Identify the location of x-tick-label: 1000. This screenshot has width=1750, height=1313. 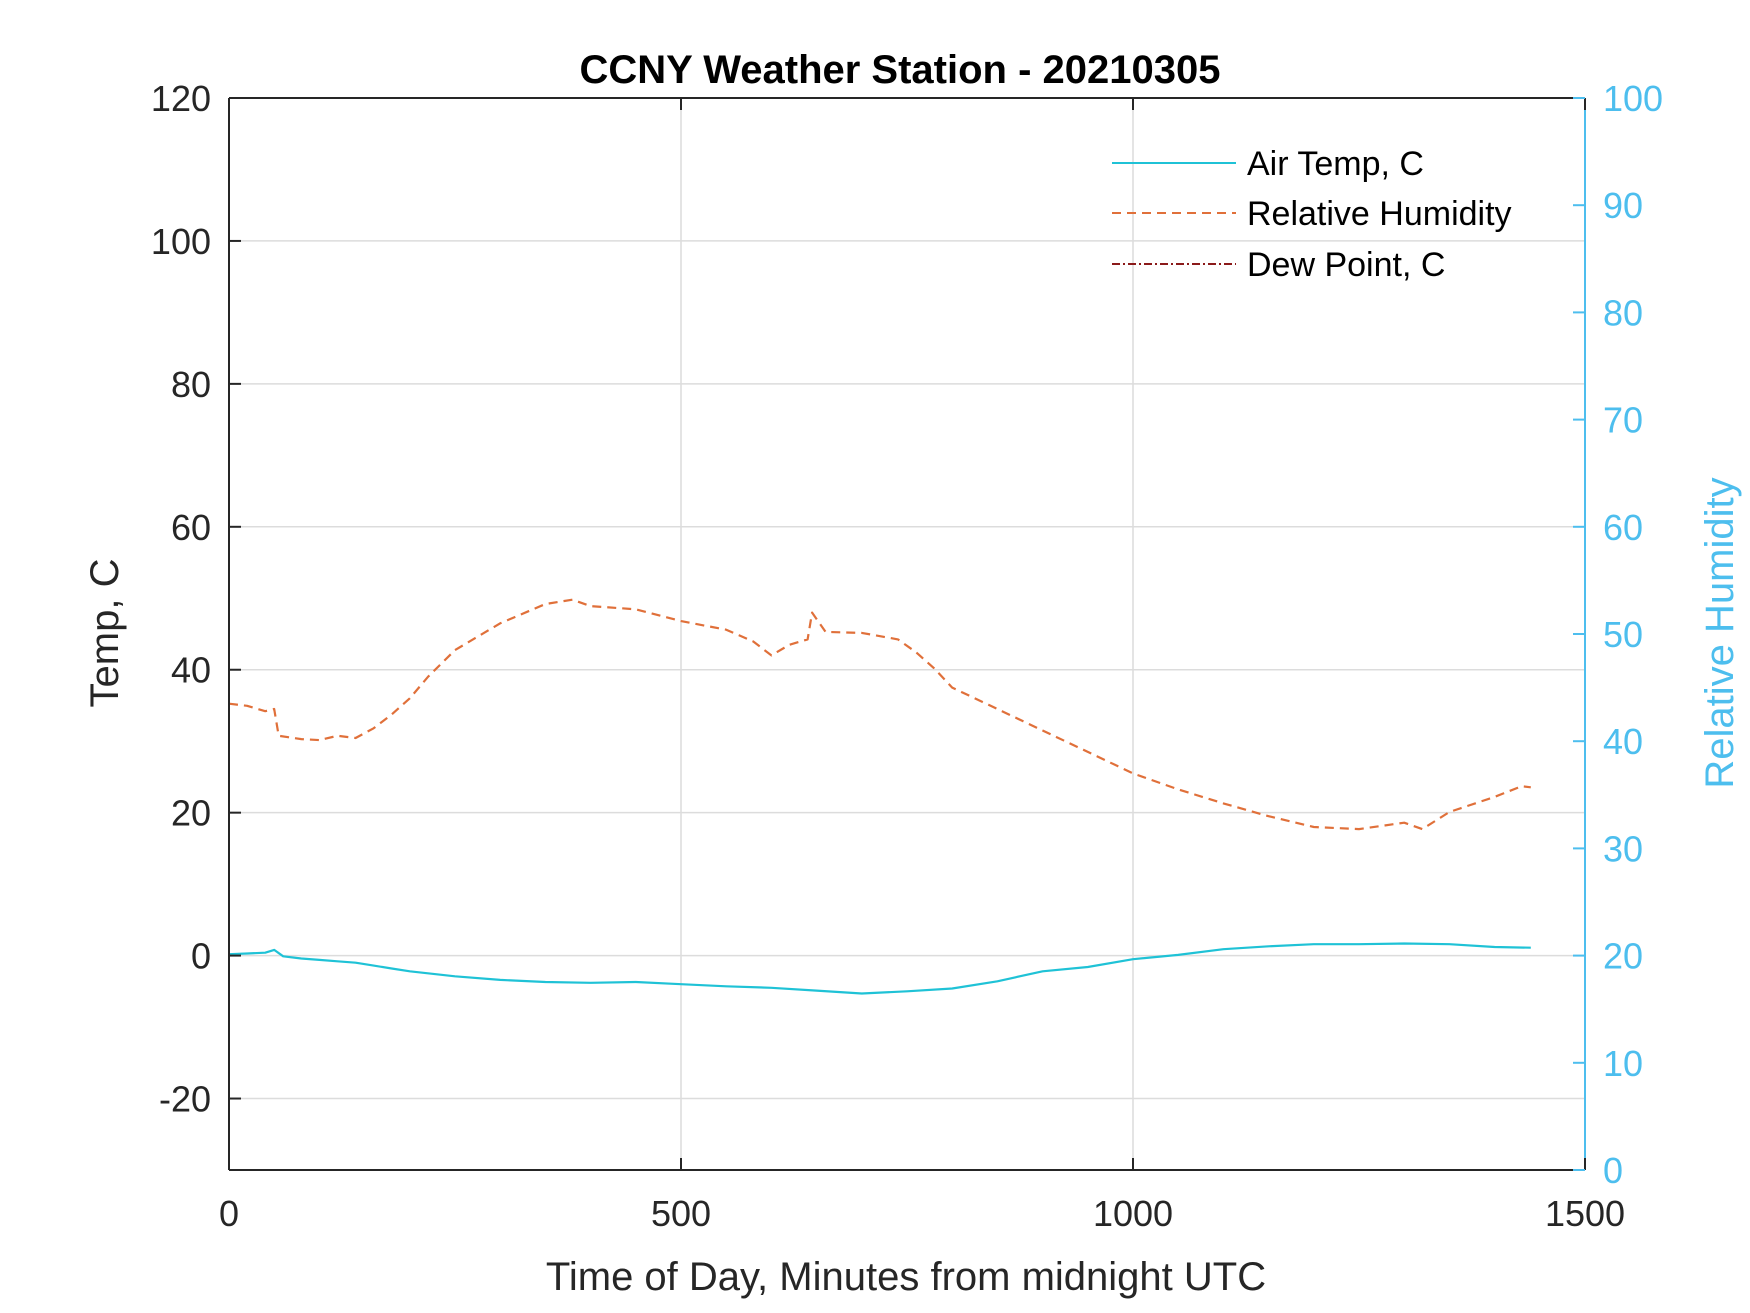
(1133, 1213).